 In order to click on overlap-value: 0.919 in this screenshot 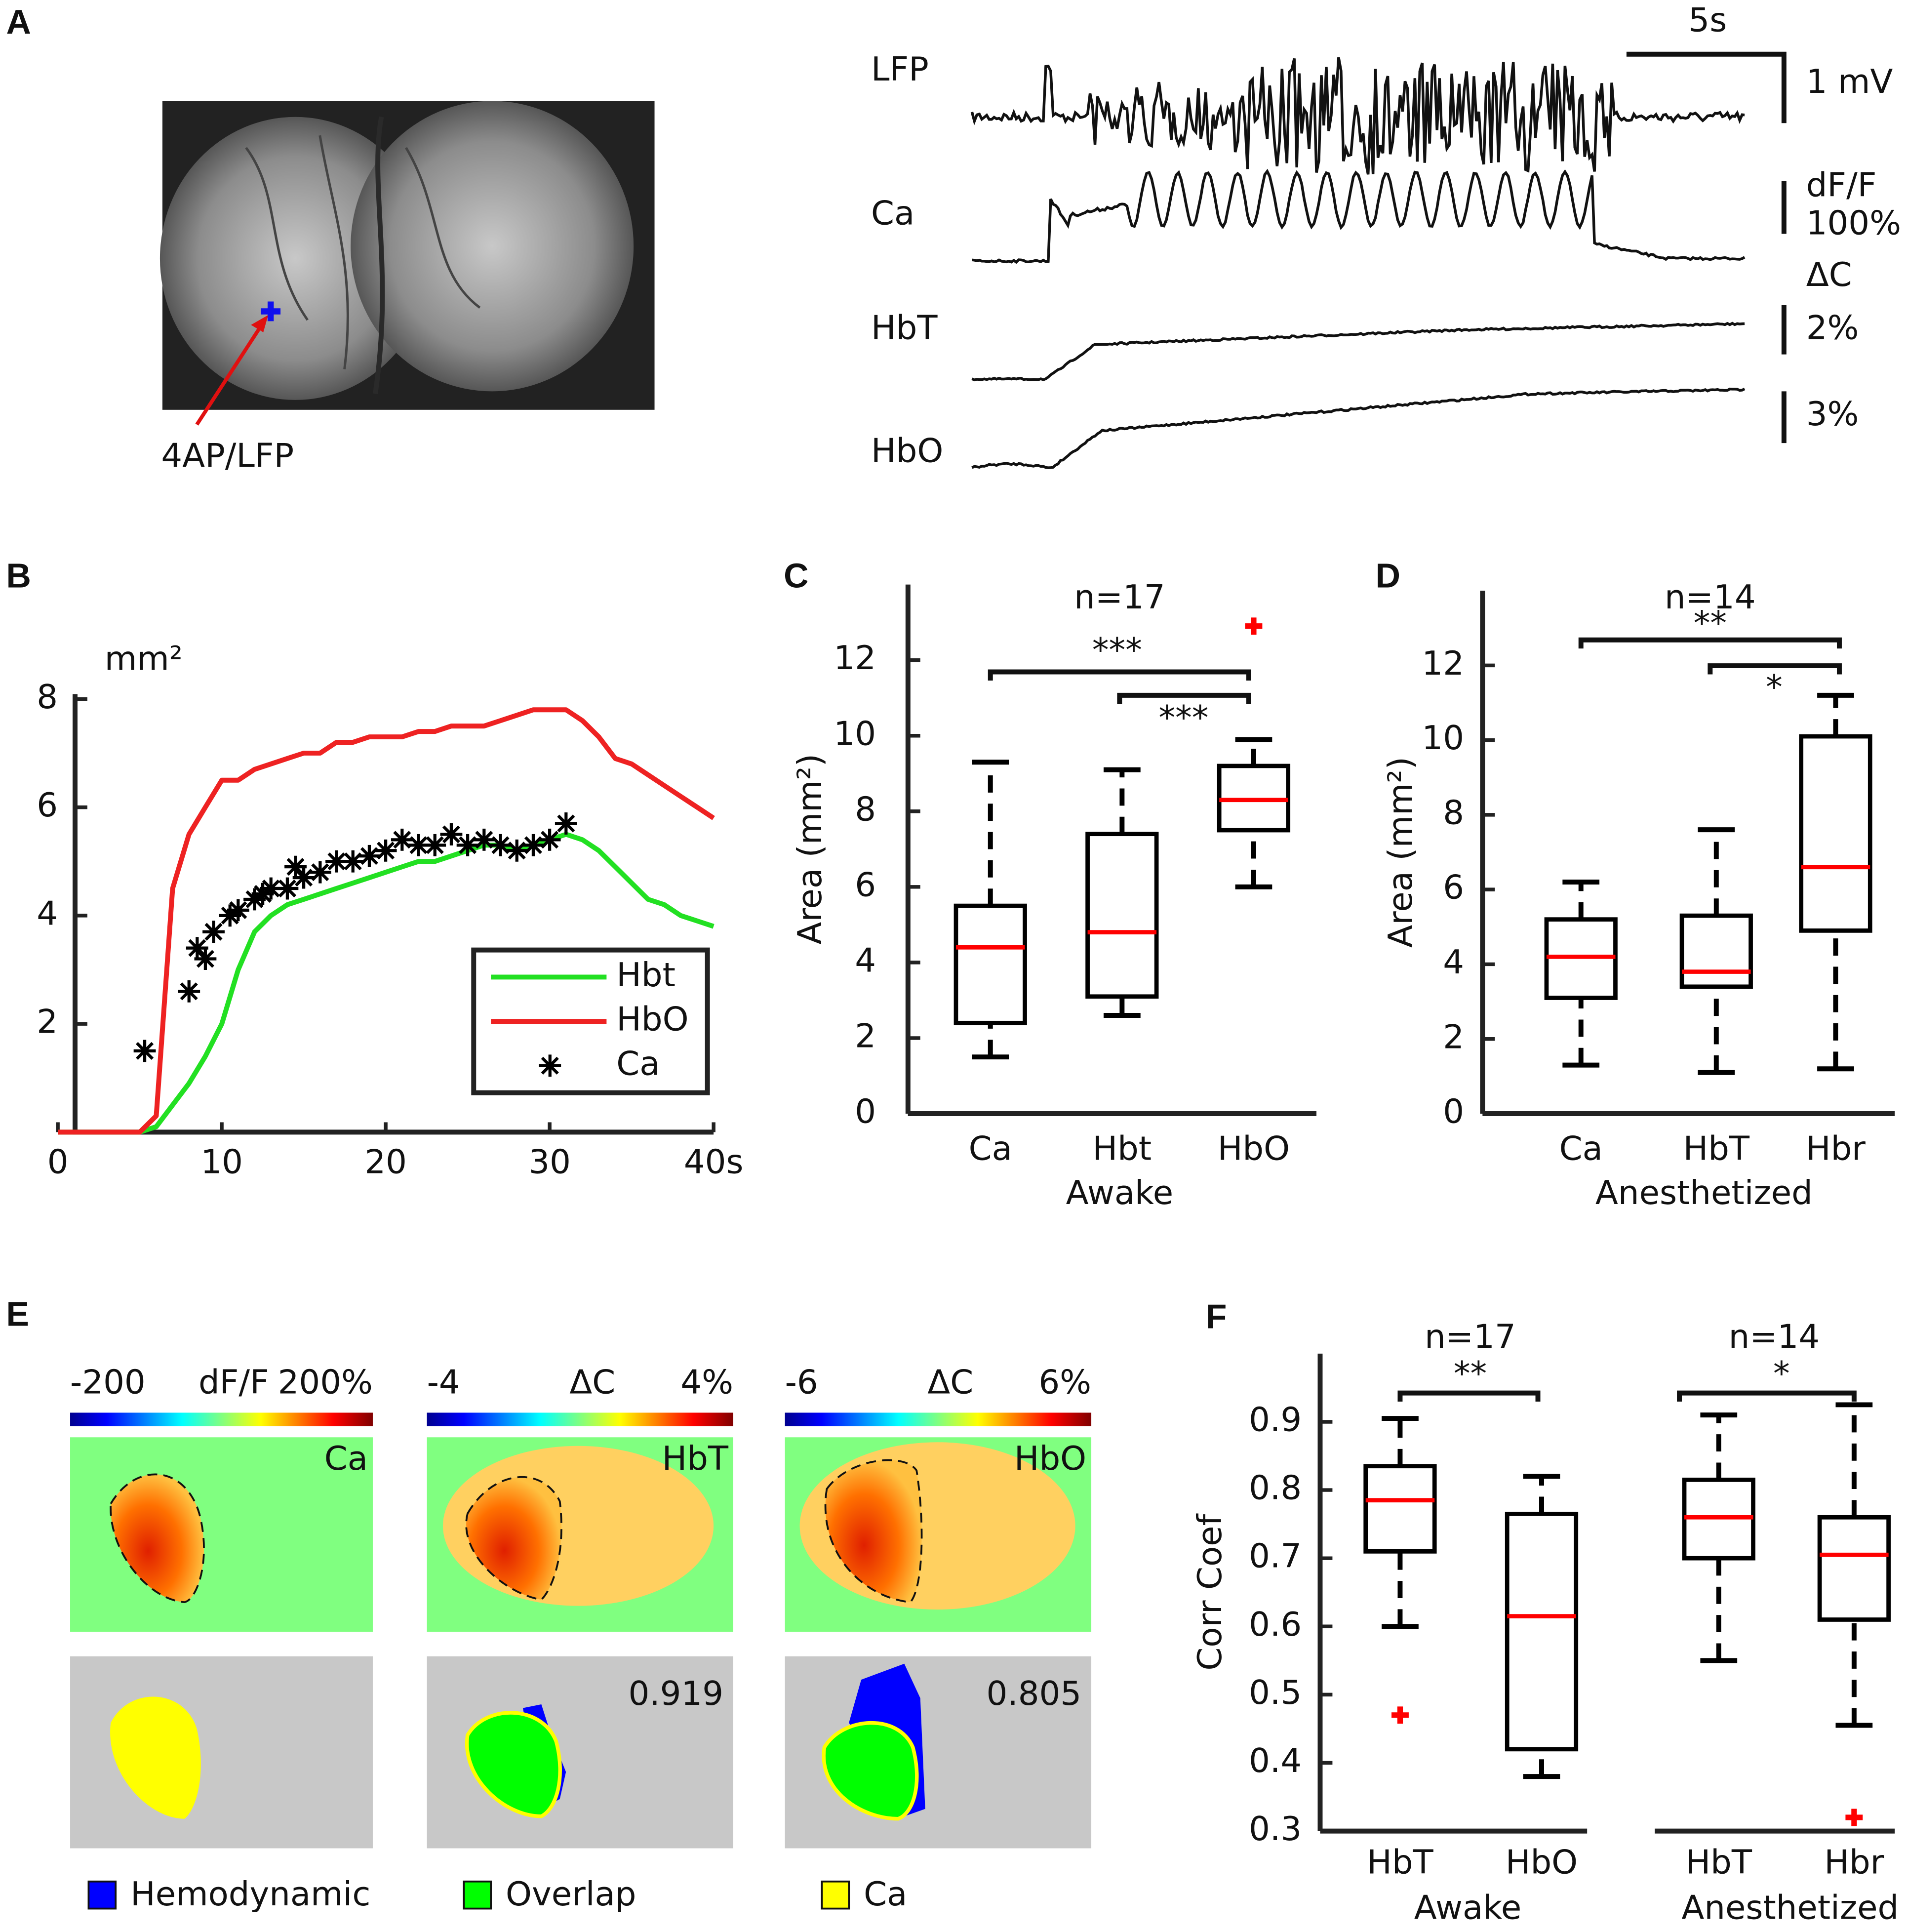, I will do `click(675, 1693)`.